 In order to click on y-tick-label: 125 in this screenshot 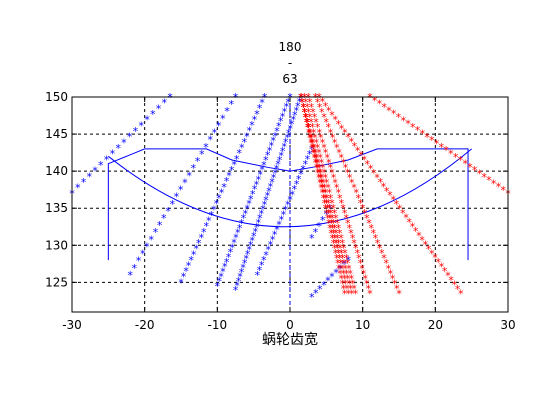, I will do `click(56, 282)`.